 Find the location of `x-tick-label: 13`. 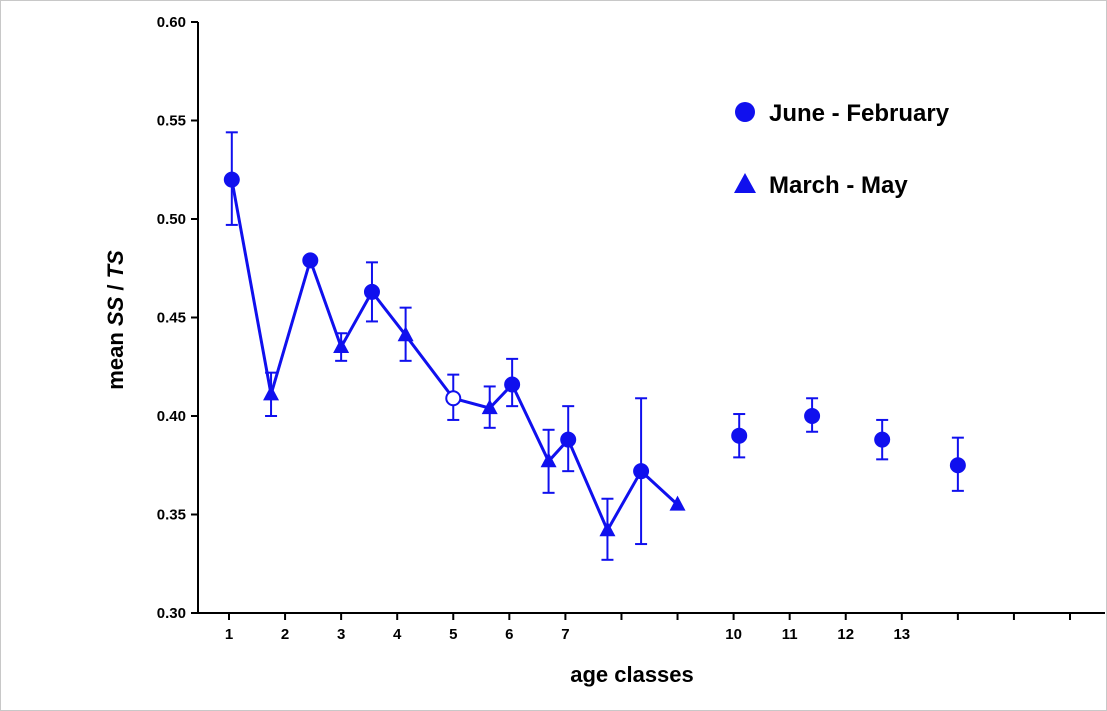

x-tick-label: 13 is located at coordinates (901, 634).